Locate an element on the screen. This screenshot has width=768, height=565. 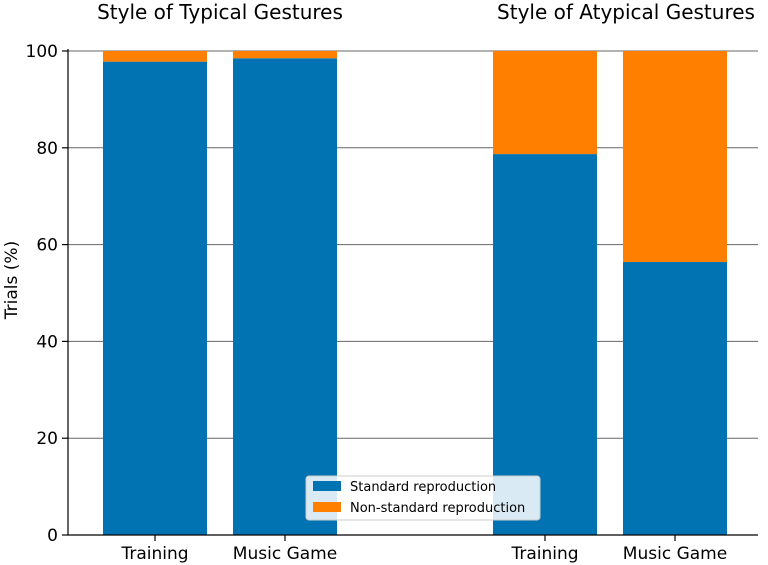
x-tick-label-g1-training: Training is located at coordinates (544, 554).